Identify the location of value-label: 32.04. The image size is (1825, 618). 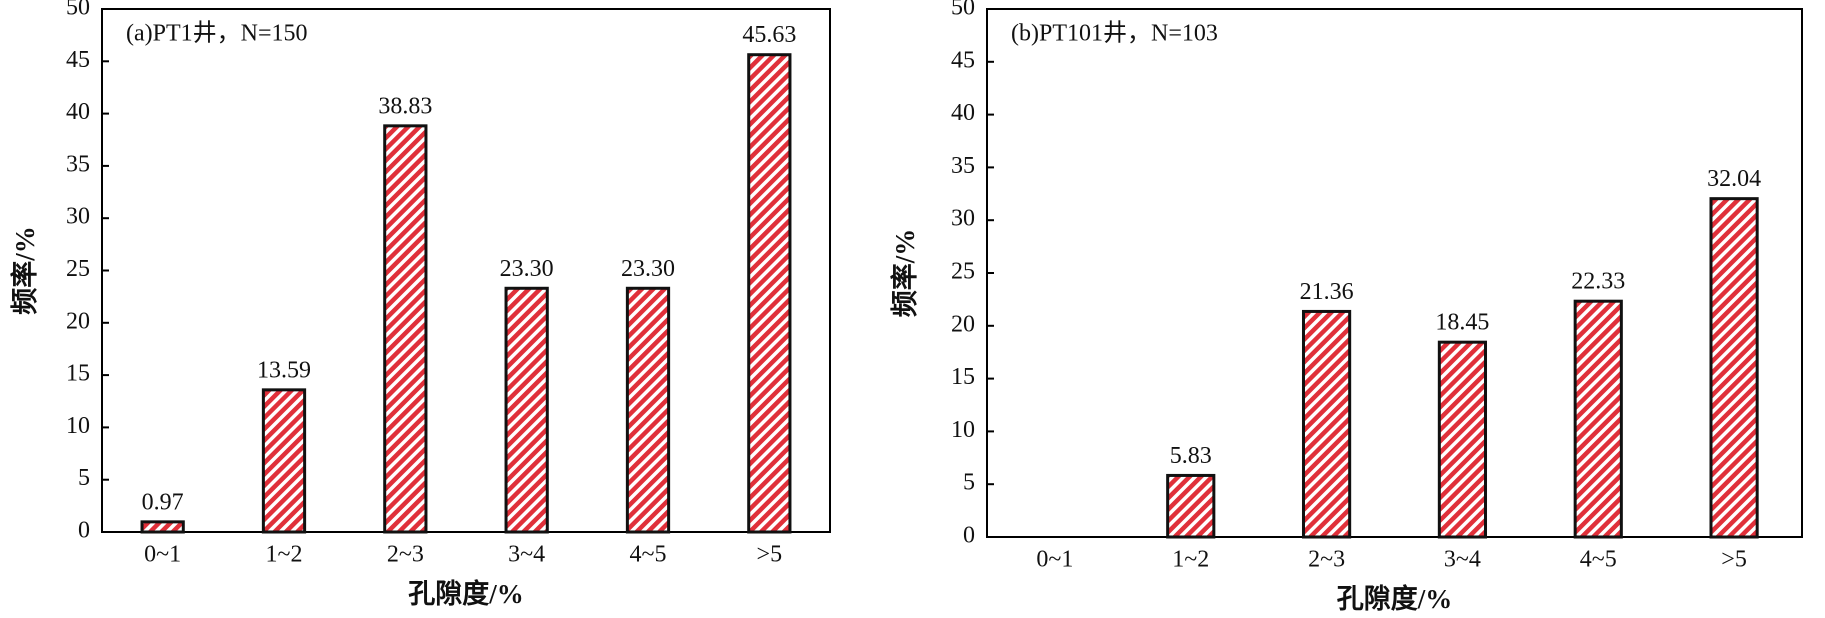
(1734, 179).